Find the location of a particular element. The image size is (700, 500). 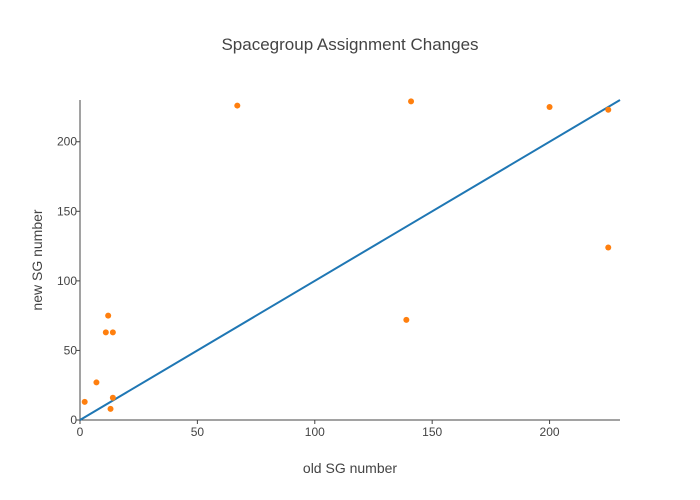

x-tick-label: 0 is located at coordinates (80, 432).